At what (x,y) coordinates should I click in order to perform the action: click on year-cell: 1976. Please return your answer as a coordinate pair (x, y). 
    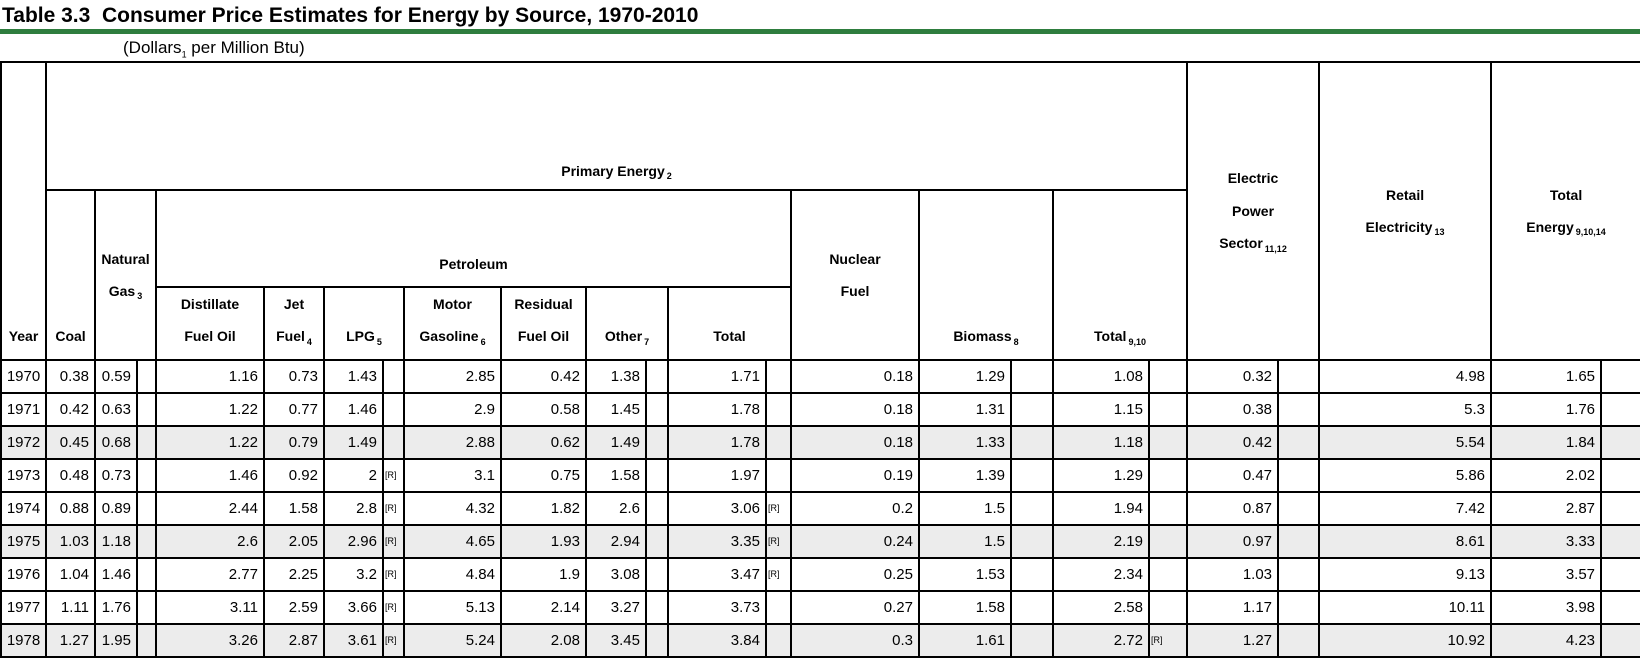
    Looking at the image, I should click on (23, 574).